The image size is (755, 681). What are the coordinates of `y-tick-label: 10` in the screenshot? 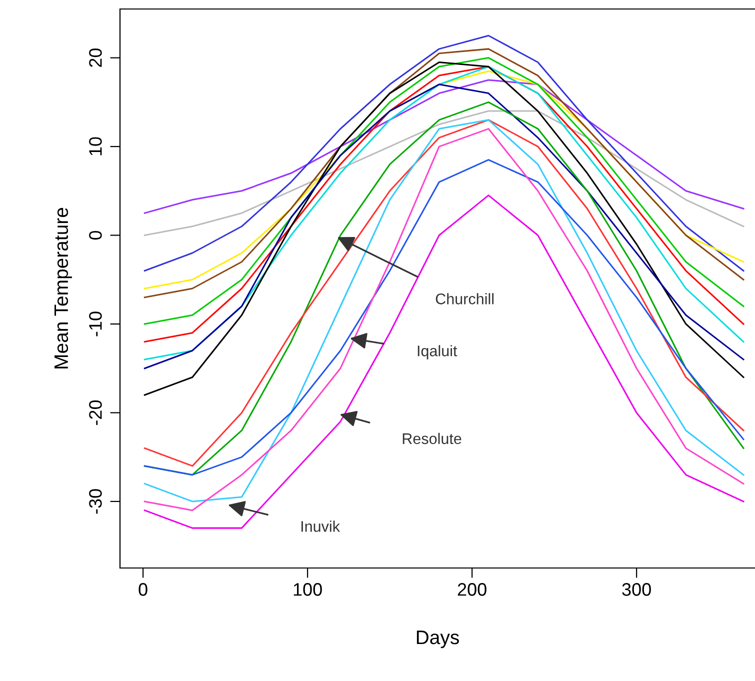 It's located at (95, 146).